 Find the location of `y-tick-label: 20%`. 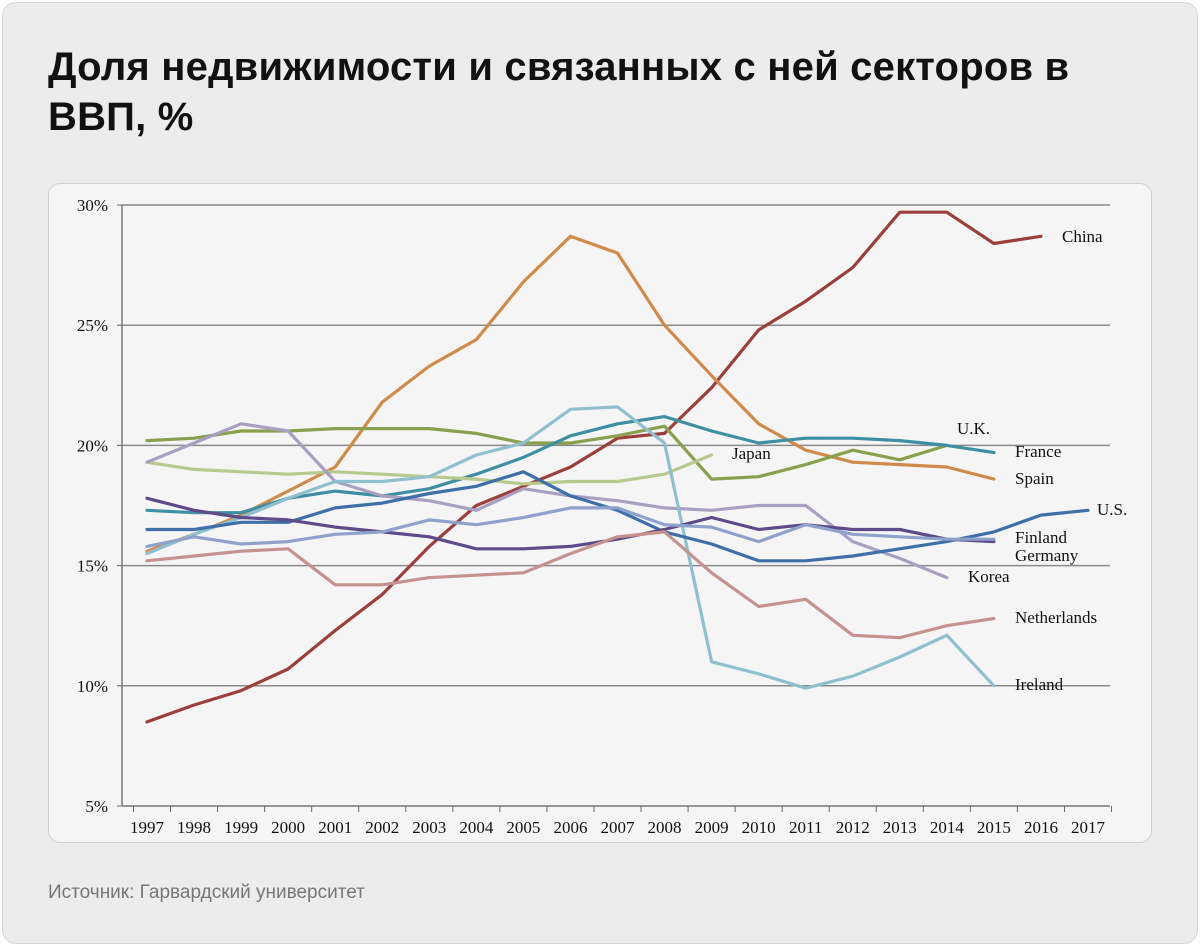

y-tick-label: 20% is located at coordinates (92, 445).